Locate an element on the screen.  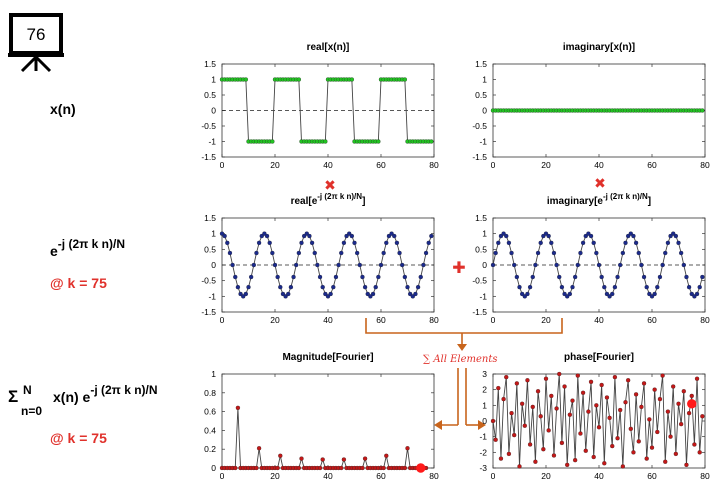
sum-body-sup: -j (2π k n)/N is located at coordinates (123, 390).